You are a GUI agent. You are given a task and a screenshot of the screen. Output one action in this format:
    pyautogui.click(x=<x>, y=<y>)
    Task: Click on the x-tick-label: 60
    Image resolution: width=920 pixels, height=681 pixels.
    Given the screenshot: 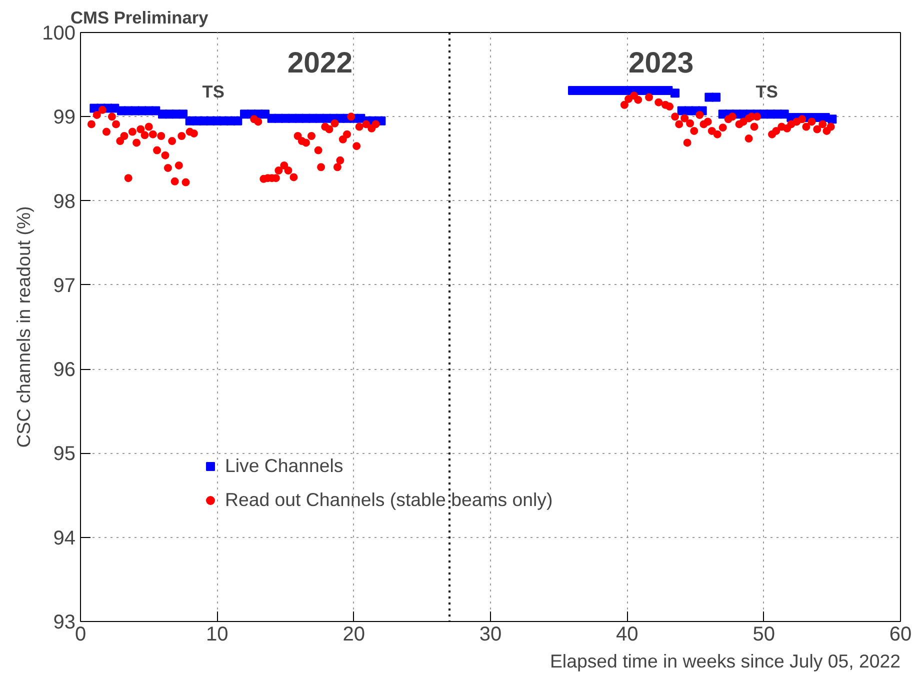 What is the action you would take?
    pyautogui.click(x=900, y=635)
    